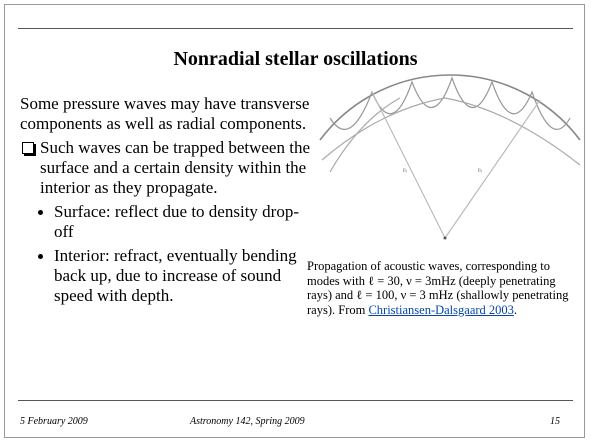 This screenshot has width=591, height=444. What do you see at coordinates (450, 103) in the screenshot?
I see `shallow-rays` at bounding box center [450, 103].